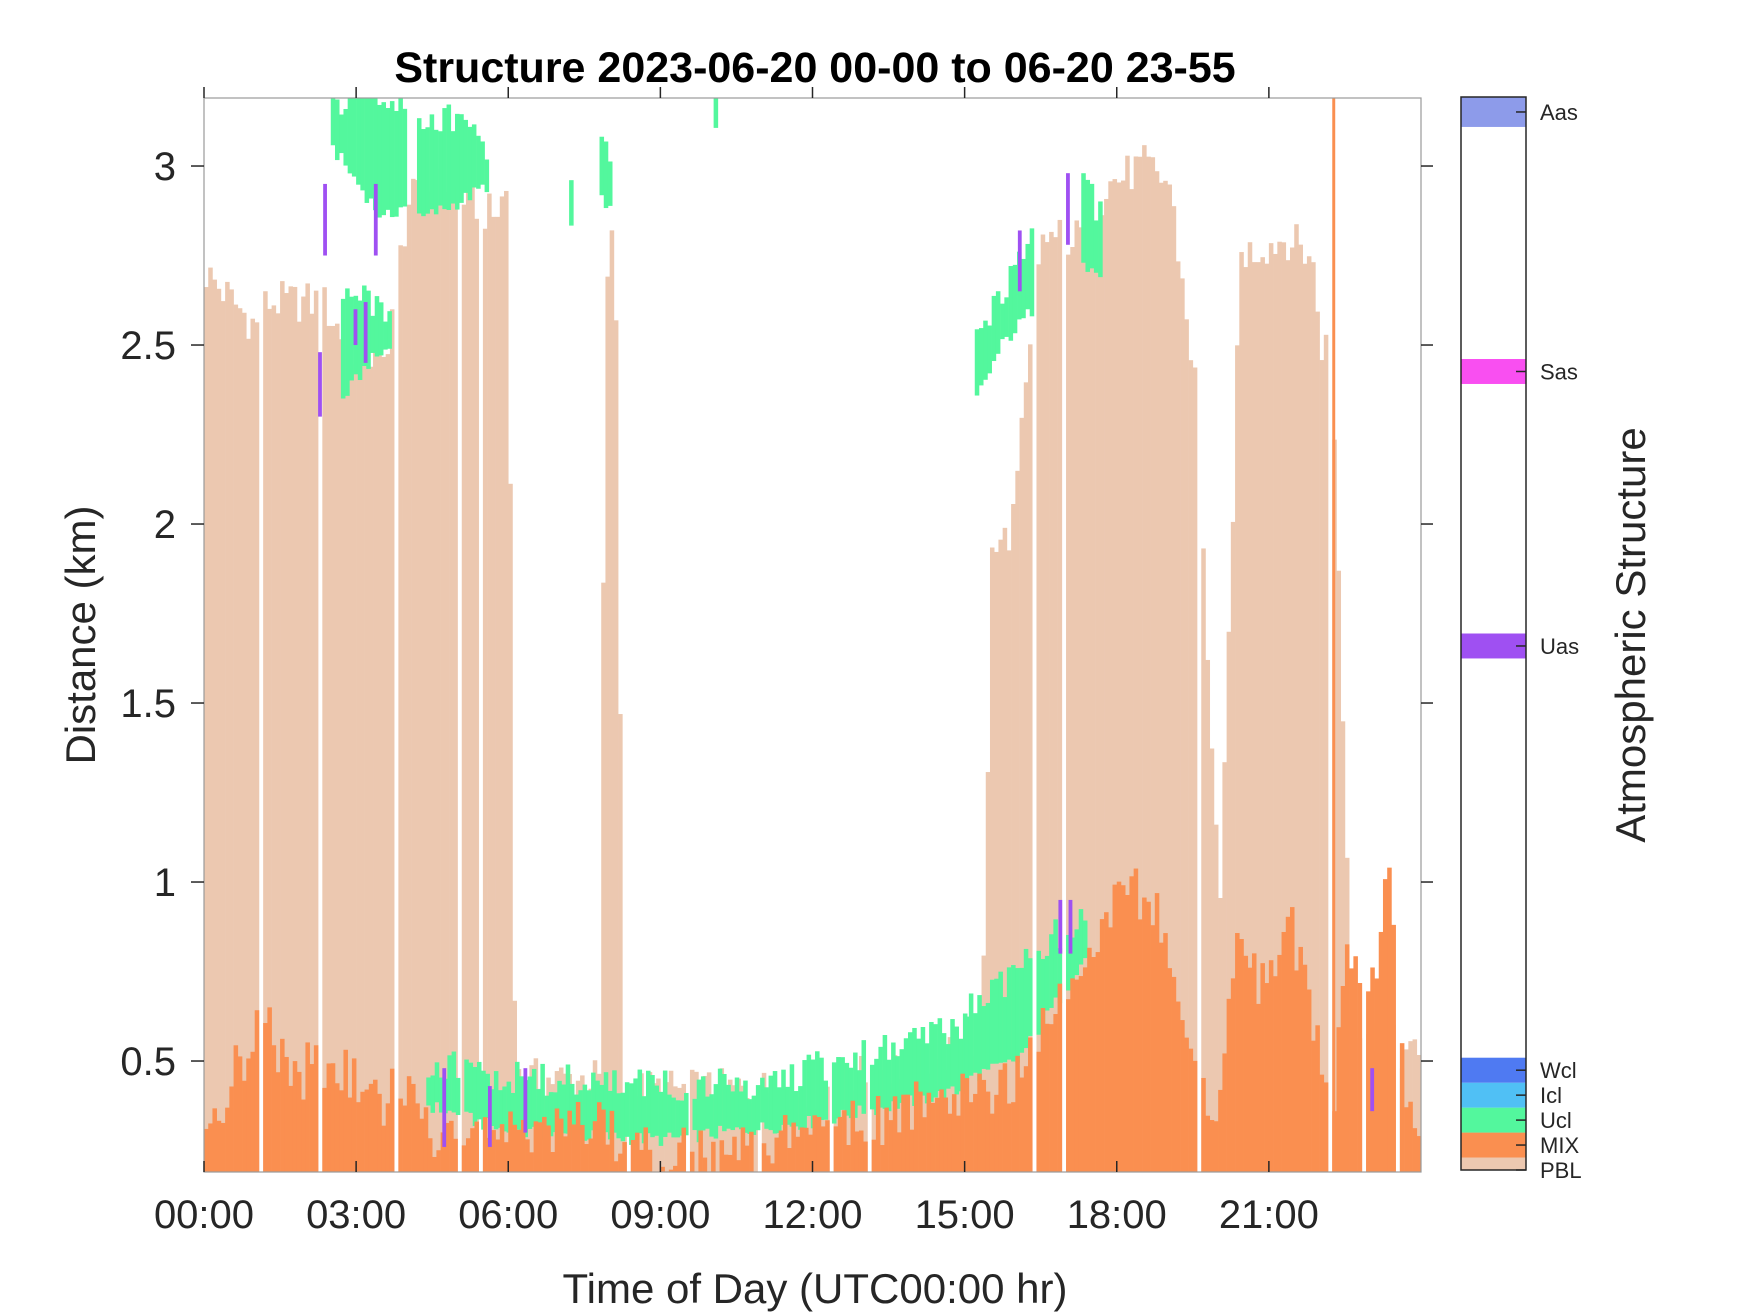  What do you see at coordinates (80, 634) in the screenshot?
I see `y-axis-label: Distance (km)` at bounding box center [80, 634].